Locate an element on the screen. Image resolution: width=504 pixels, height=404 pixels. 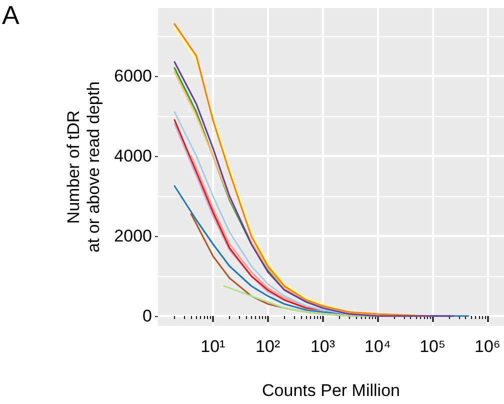
y-tick-label: 0 is located at coordinates (147, 316).